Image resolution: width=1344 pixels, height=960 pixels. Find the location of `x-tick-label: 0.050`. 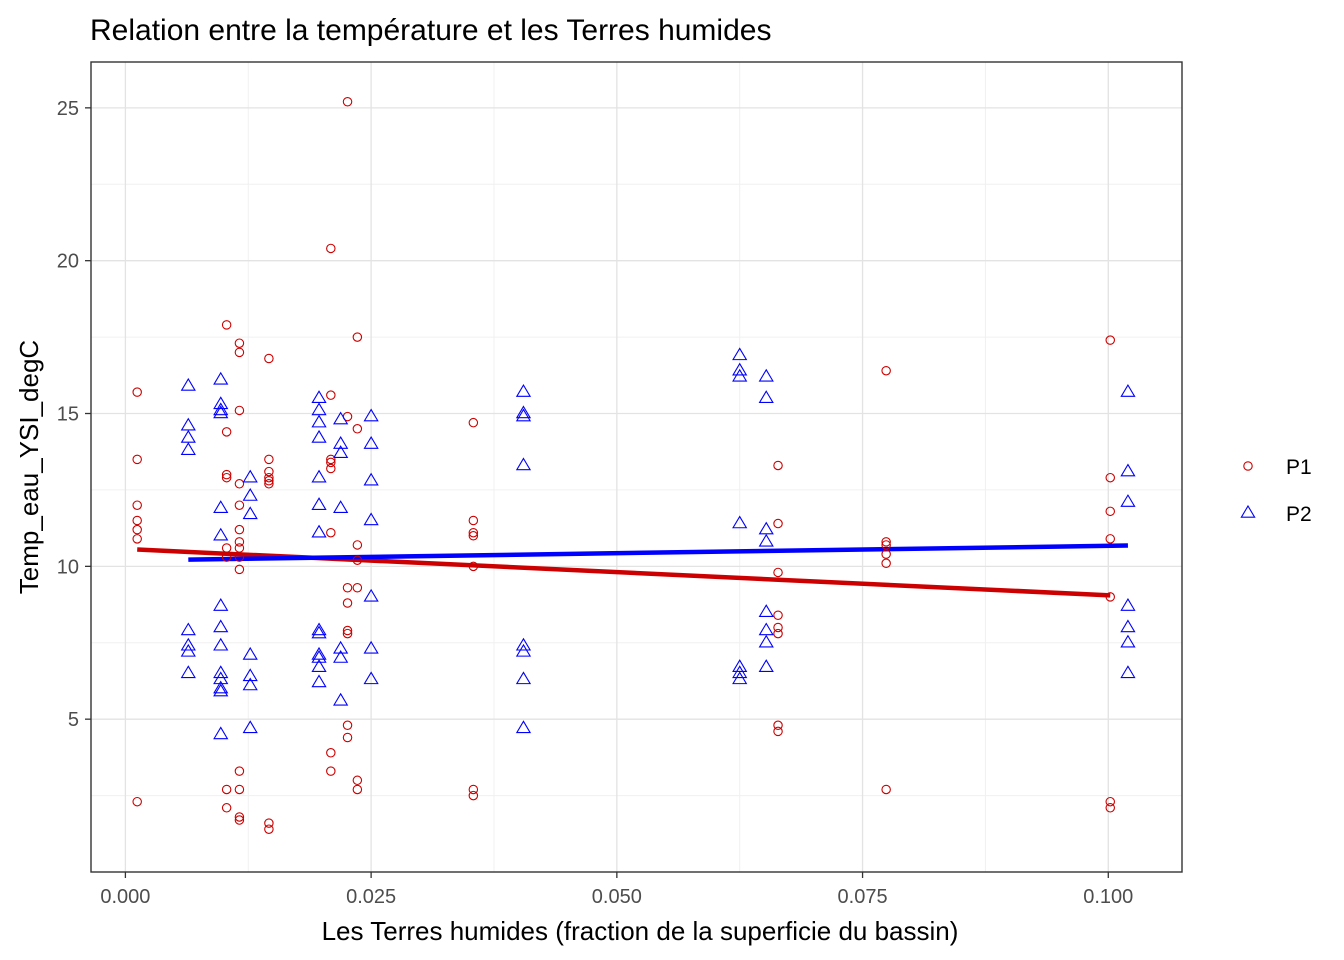

x-tick-label: 0.050 is located at coordinates (617, 897).